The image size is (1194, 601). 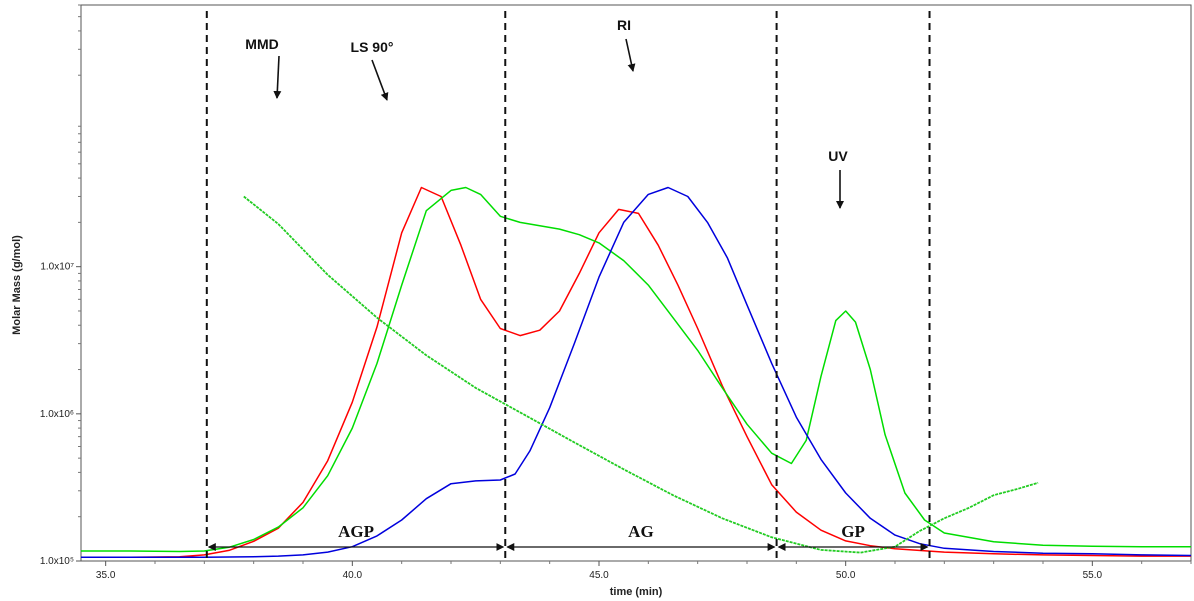 What do you see at coordinates (57, 267) in the screenshot?
I see `y-tick-label: 1.0x10⁷` at bounding box center [57, 267].